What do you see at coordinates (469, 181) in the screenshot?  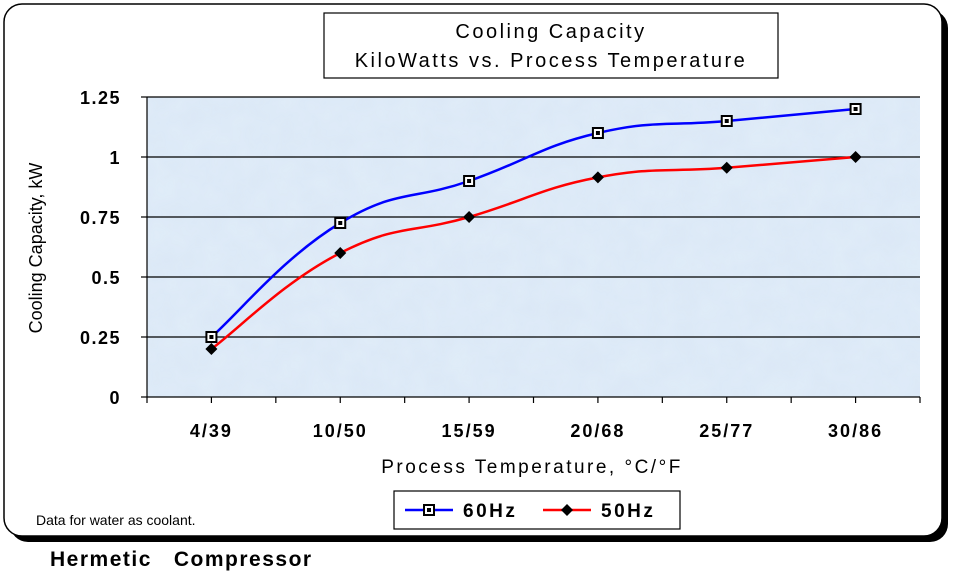 I see `data-point-60Hz-2-center` at bounding box center [469, 181].